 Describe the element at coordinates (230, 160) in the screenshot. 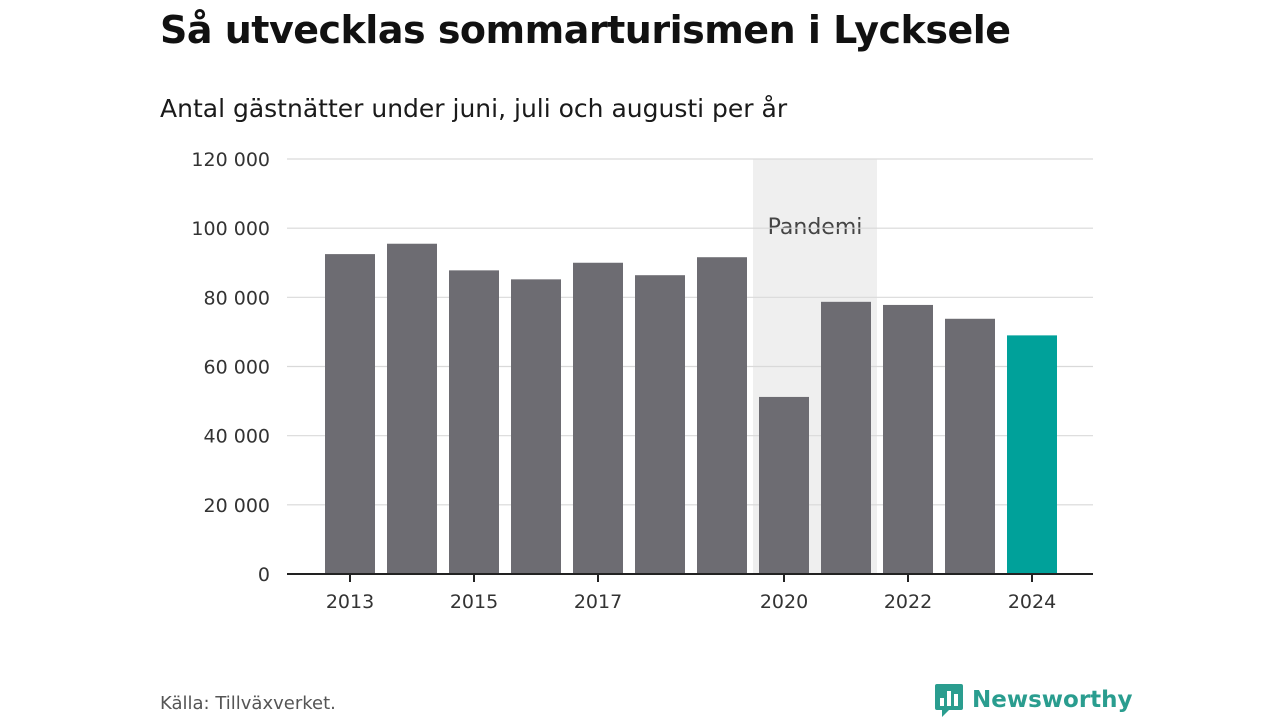

I see `y-tick-label: 120 000` at that location.